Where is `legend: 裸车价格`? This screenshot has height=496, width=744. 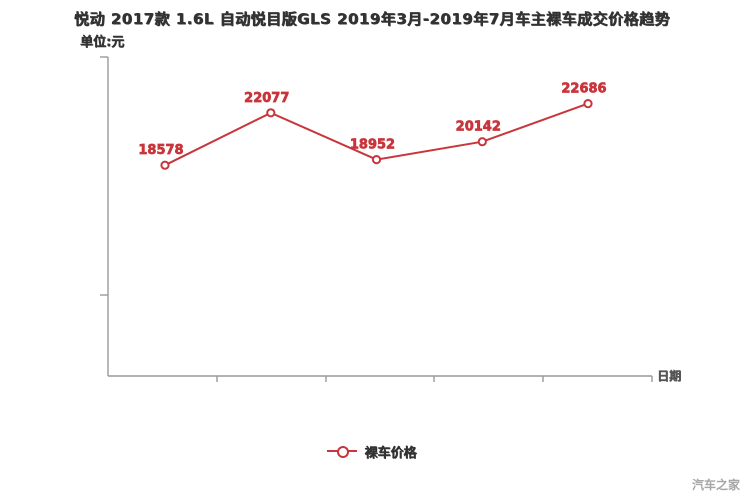 legend: 裸车价格 is located at coordinates (372, 451).